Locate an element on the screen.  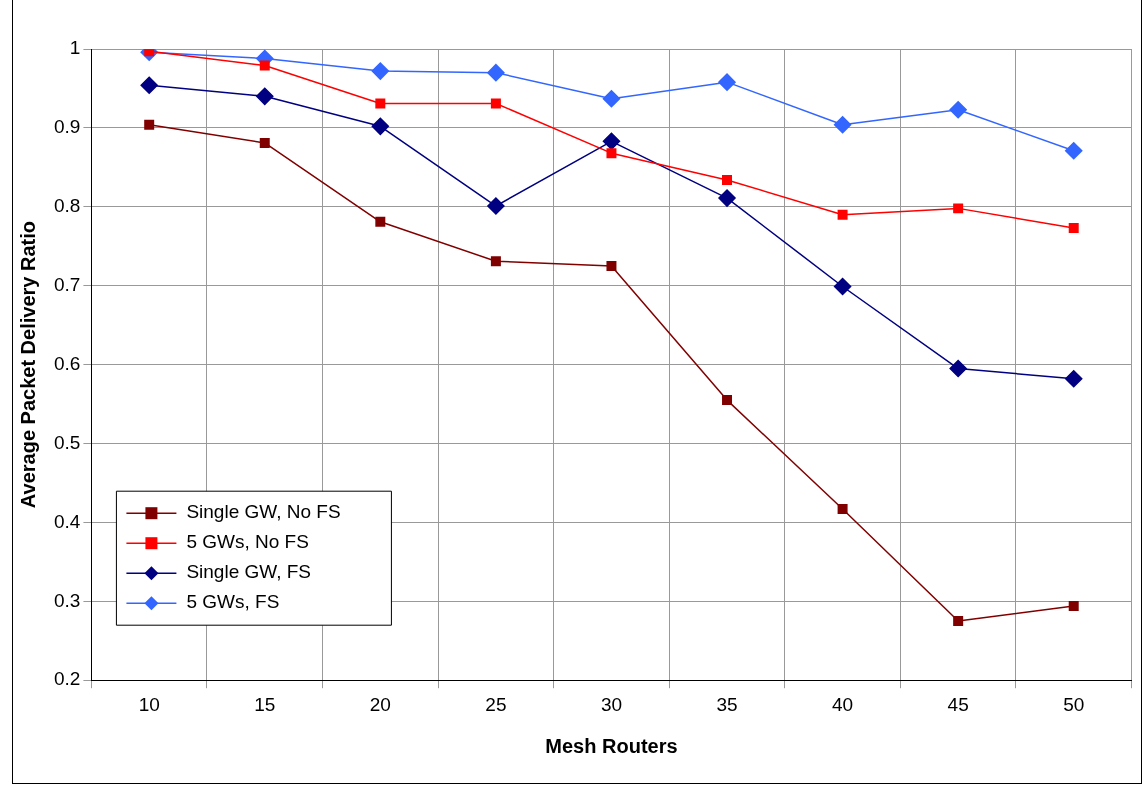
y-tick-label: 0.3 is located at coordinates (67, 600).